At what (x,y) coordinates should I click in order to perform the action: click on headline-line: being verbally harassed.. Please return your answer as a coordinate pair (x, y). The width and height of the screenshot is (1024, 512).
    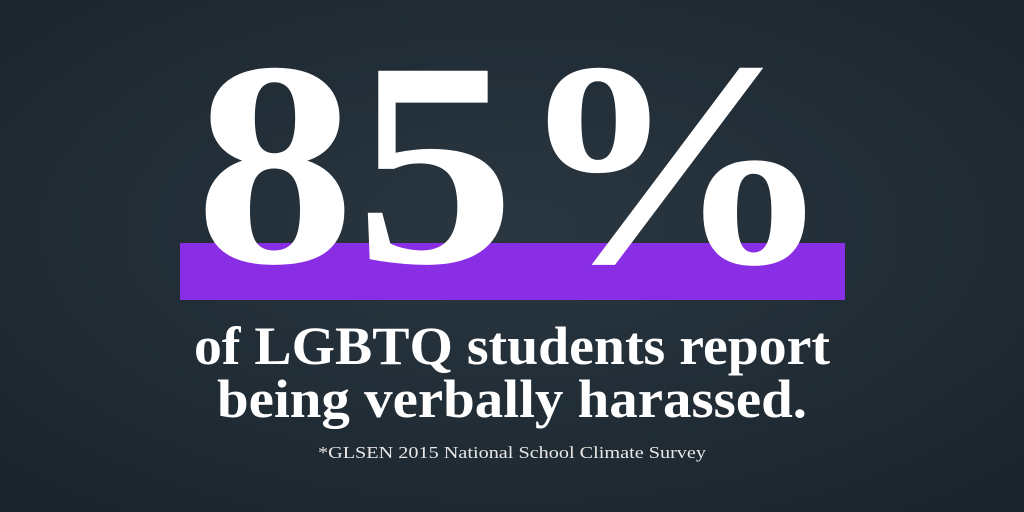
    Looking at the image, I should click on (512, 399).